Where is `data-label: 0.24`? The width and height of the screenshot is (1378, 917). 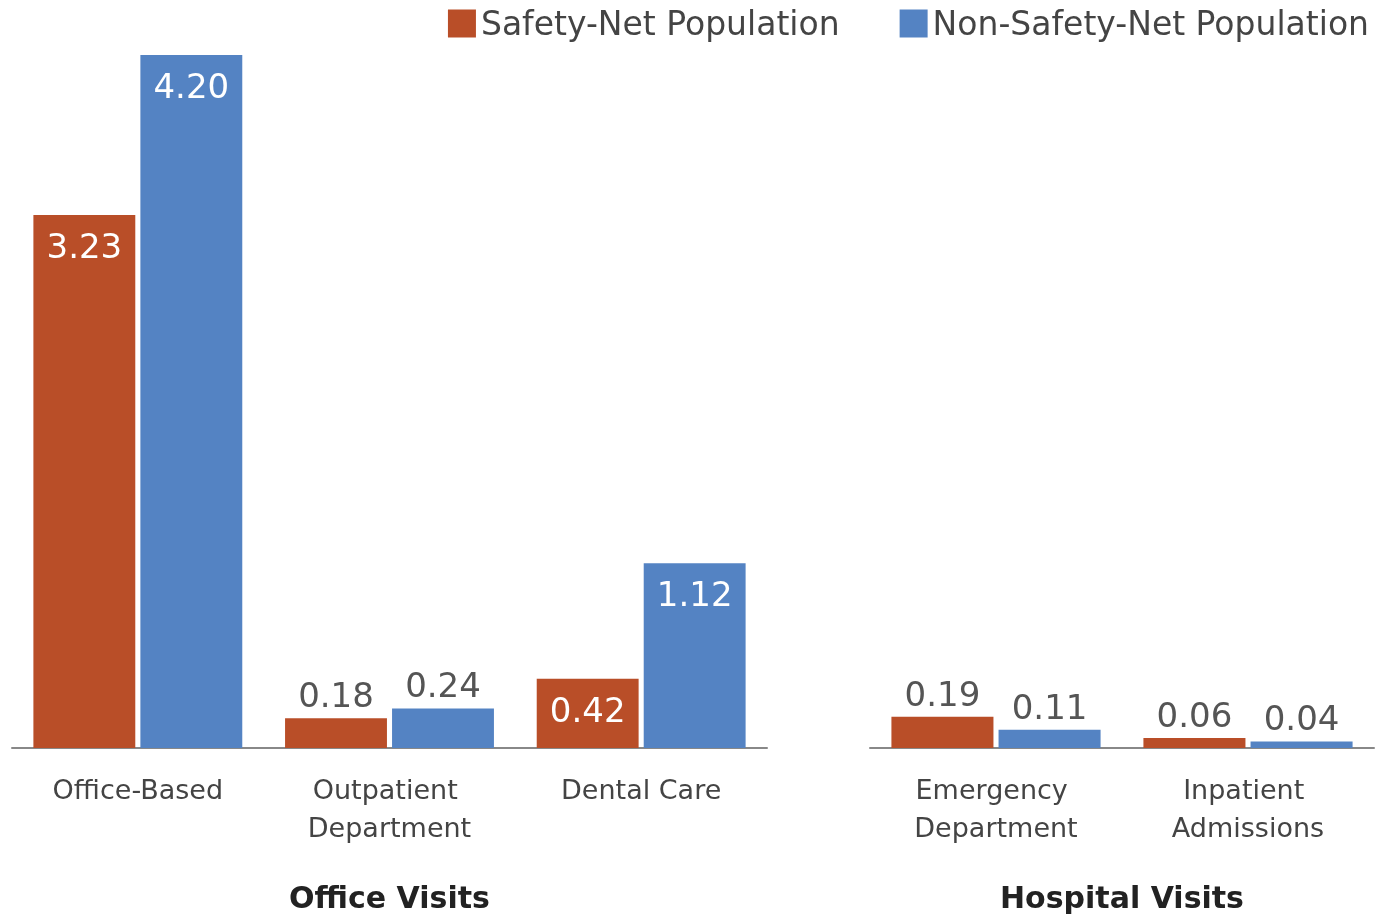
data-label: 0.24 is located at coordinates (443, 685).